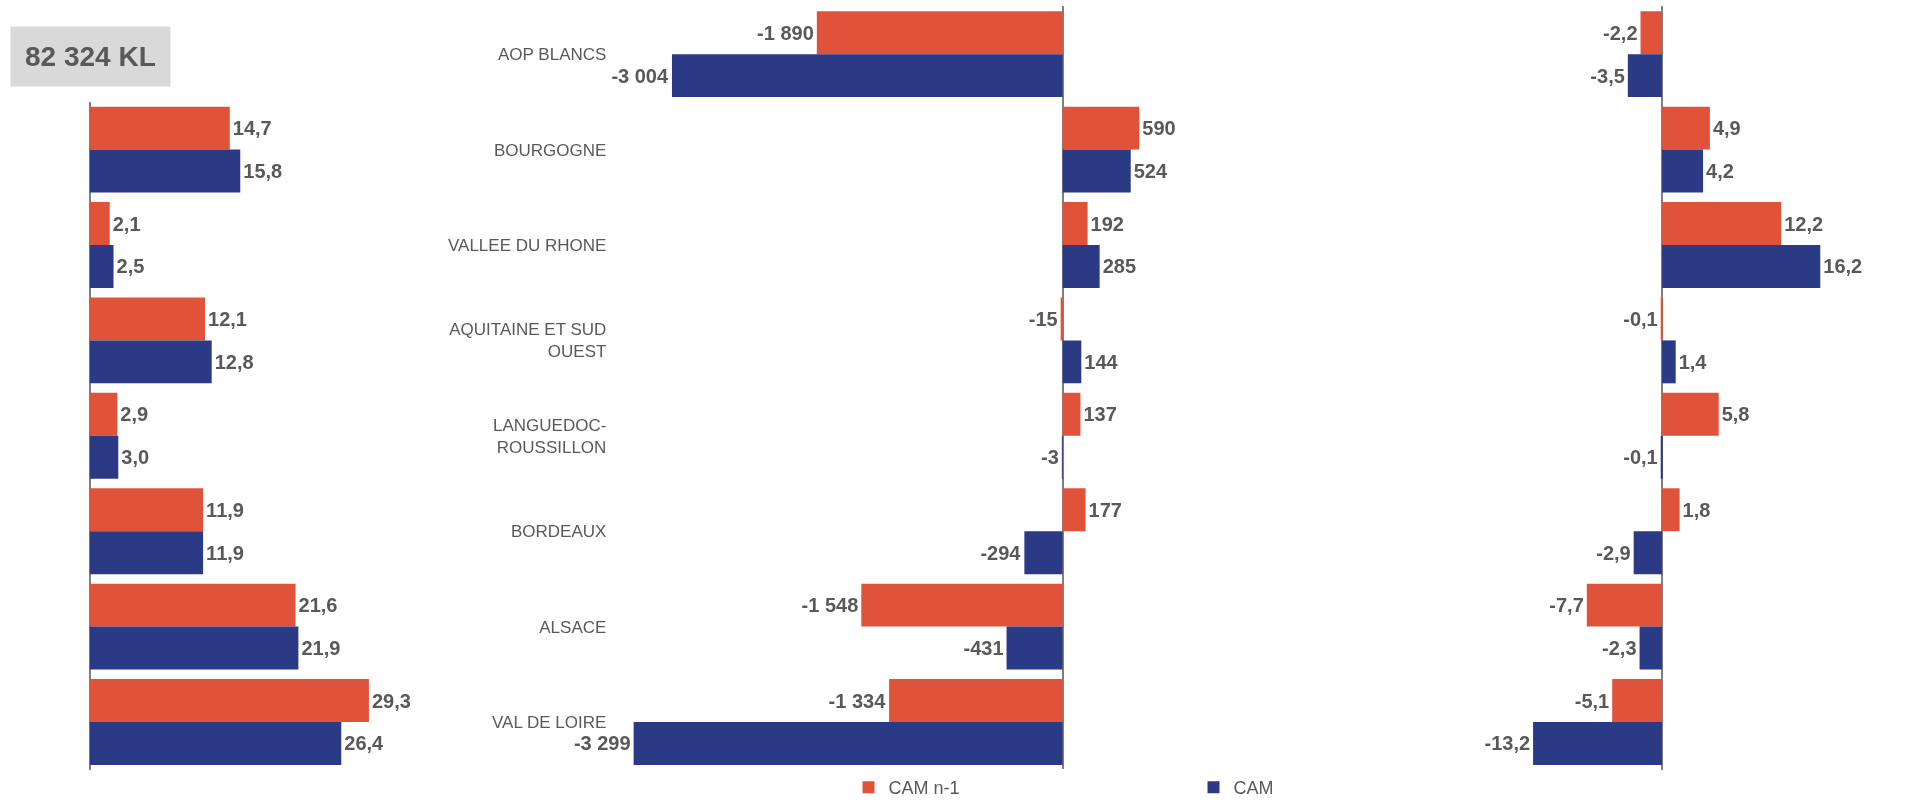  I want to click on legend-label: CAM, so click(1253, 788).